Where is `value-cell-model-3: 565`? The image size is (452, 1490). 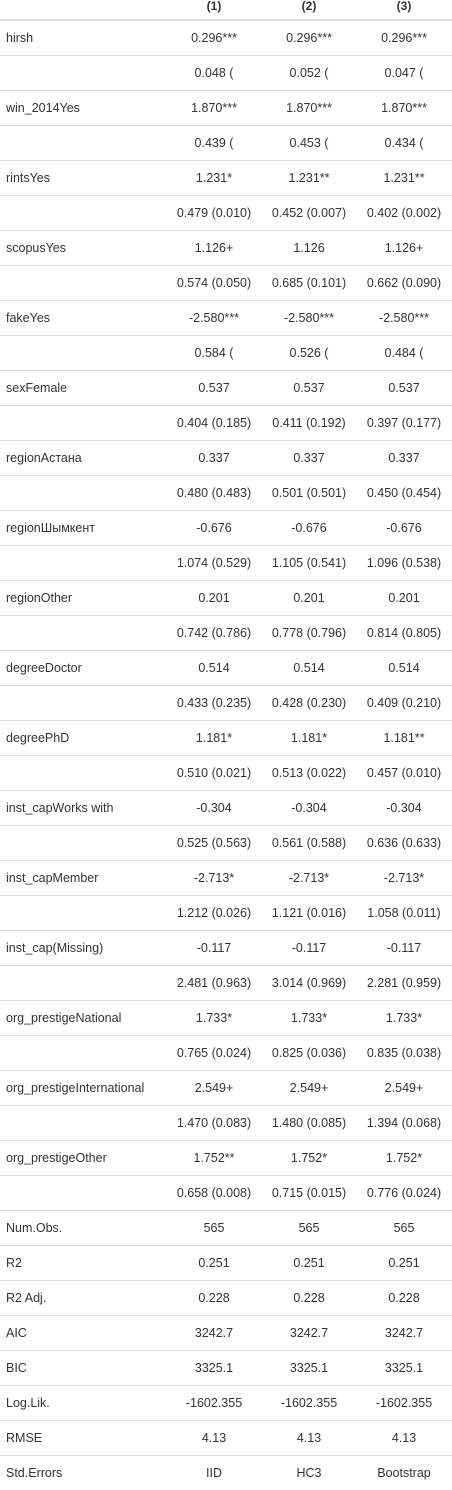
value-cell-model-3: 565 is located at coordinates (404, 1228).